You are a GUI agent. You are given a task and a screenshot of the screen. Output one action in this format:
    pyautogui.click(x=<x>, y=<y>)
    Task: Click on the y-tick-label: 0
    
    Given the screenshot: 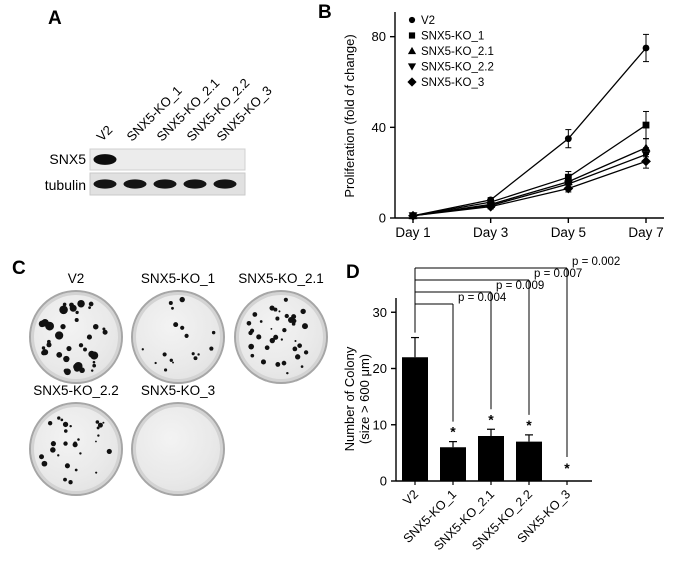 What is the action you would take?
    pyautogui.click(x=383, y=481)
    